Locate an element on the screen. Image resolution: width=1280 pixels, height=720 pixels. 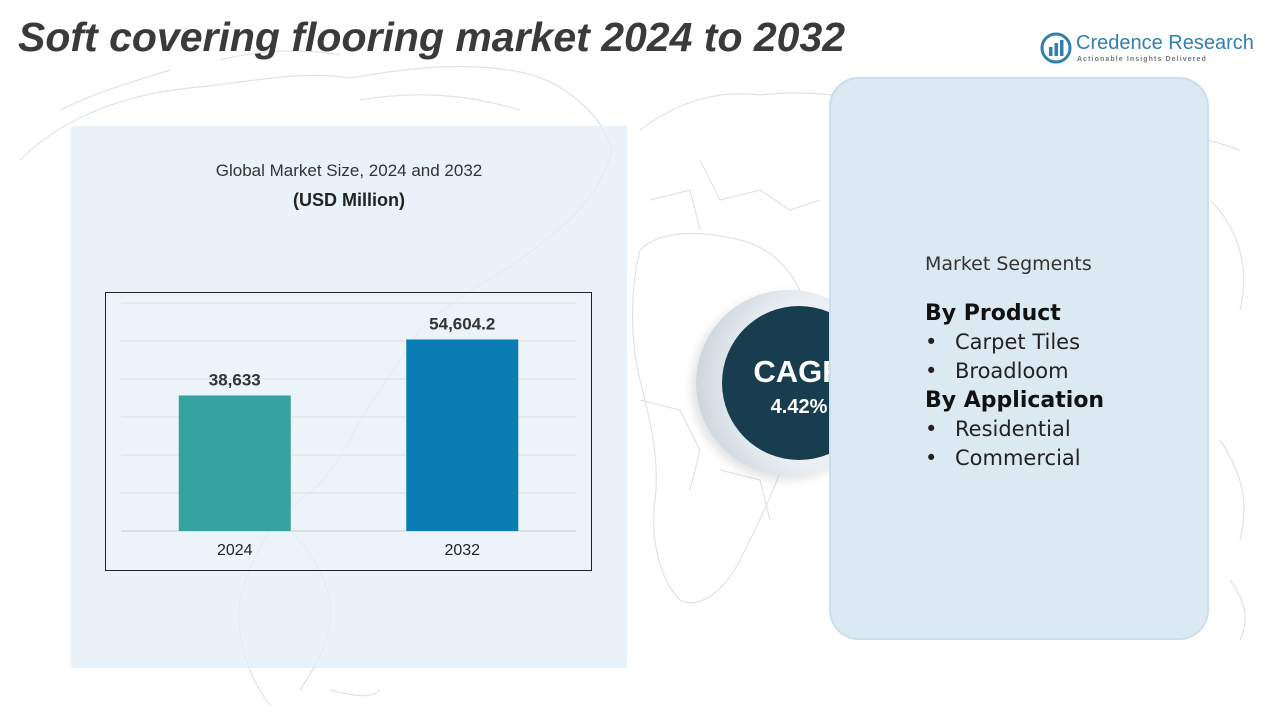
segment-item-label: Broadloom is located at coordinates (1012, 371).